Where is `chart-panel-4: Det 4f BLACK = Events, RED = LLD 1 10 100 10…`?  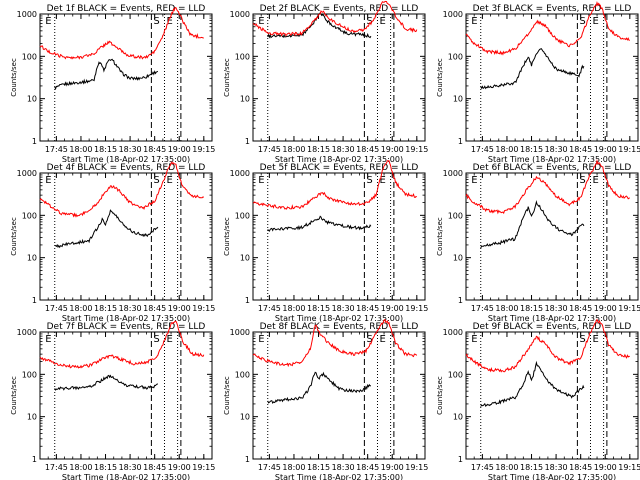
chart-panel-4: Det 4f BLACK = Events, RED = LLD 1 10 100 10… is located at coordinates (112, 242).